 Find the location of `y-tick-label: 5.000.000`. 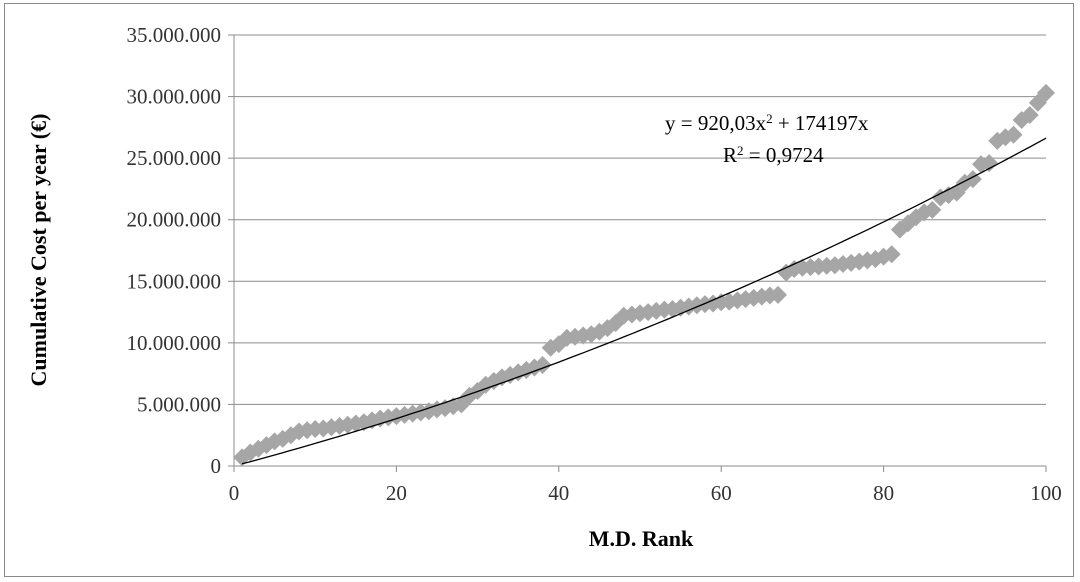

y-tick-label: 5.000.000 is located at coordinates (179, 404).